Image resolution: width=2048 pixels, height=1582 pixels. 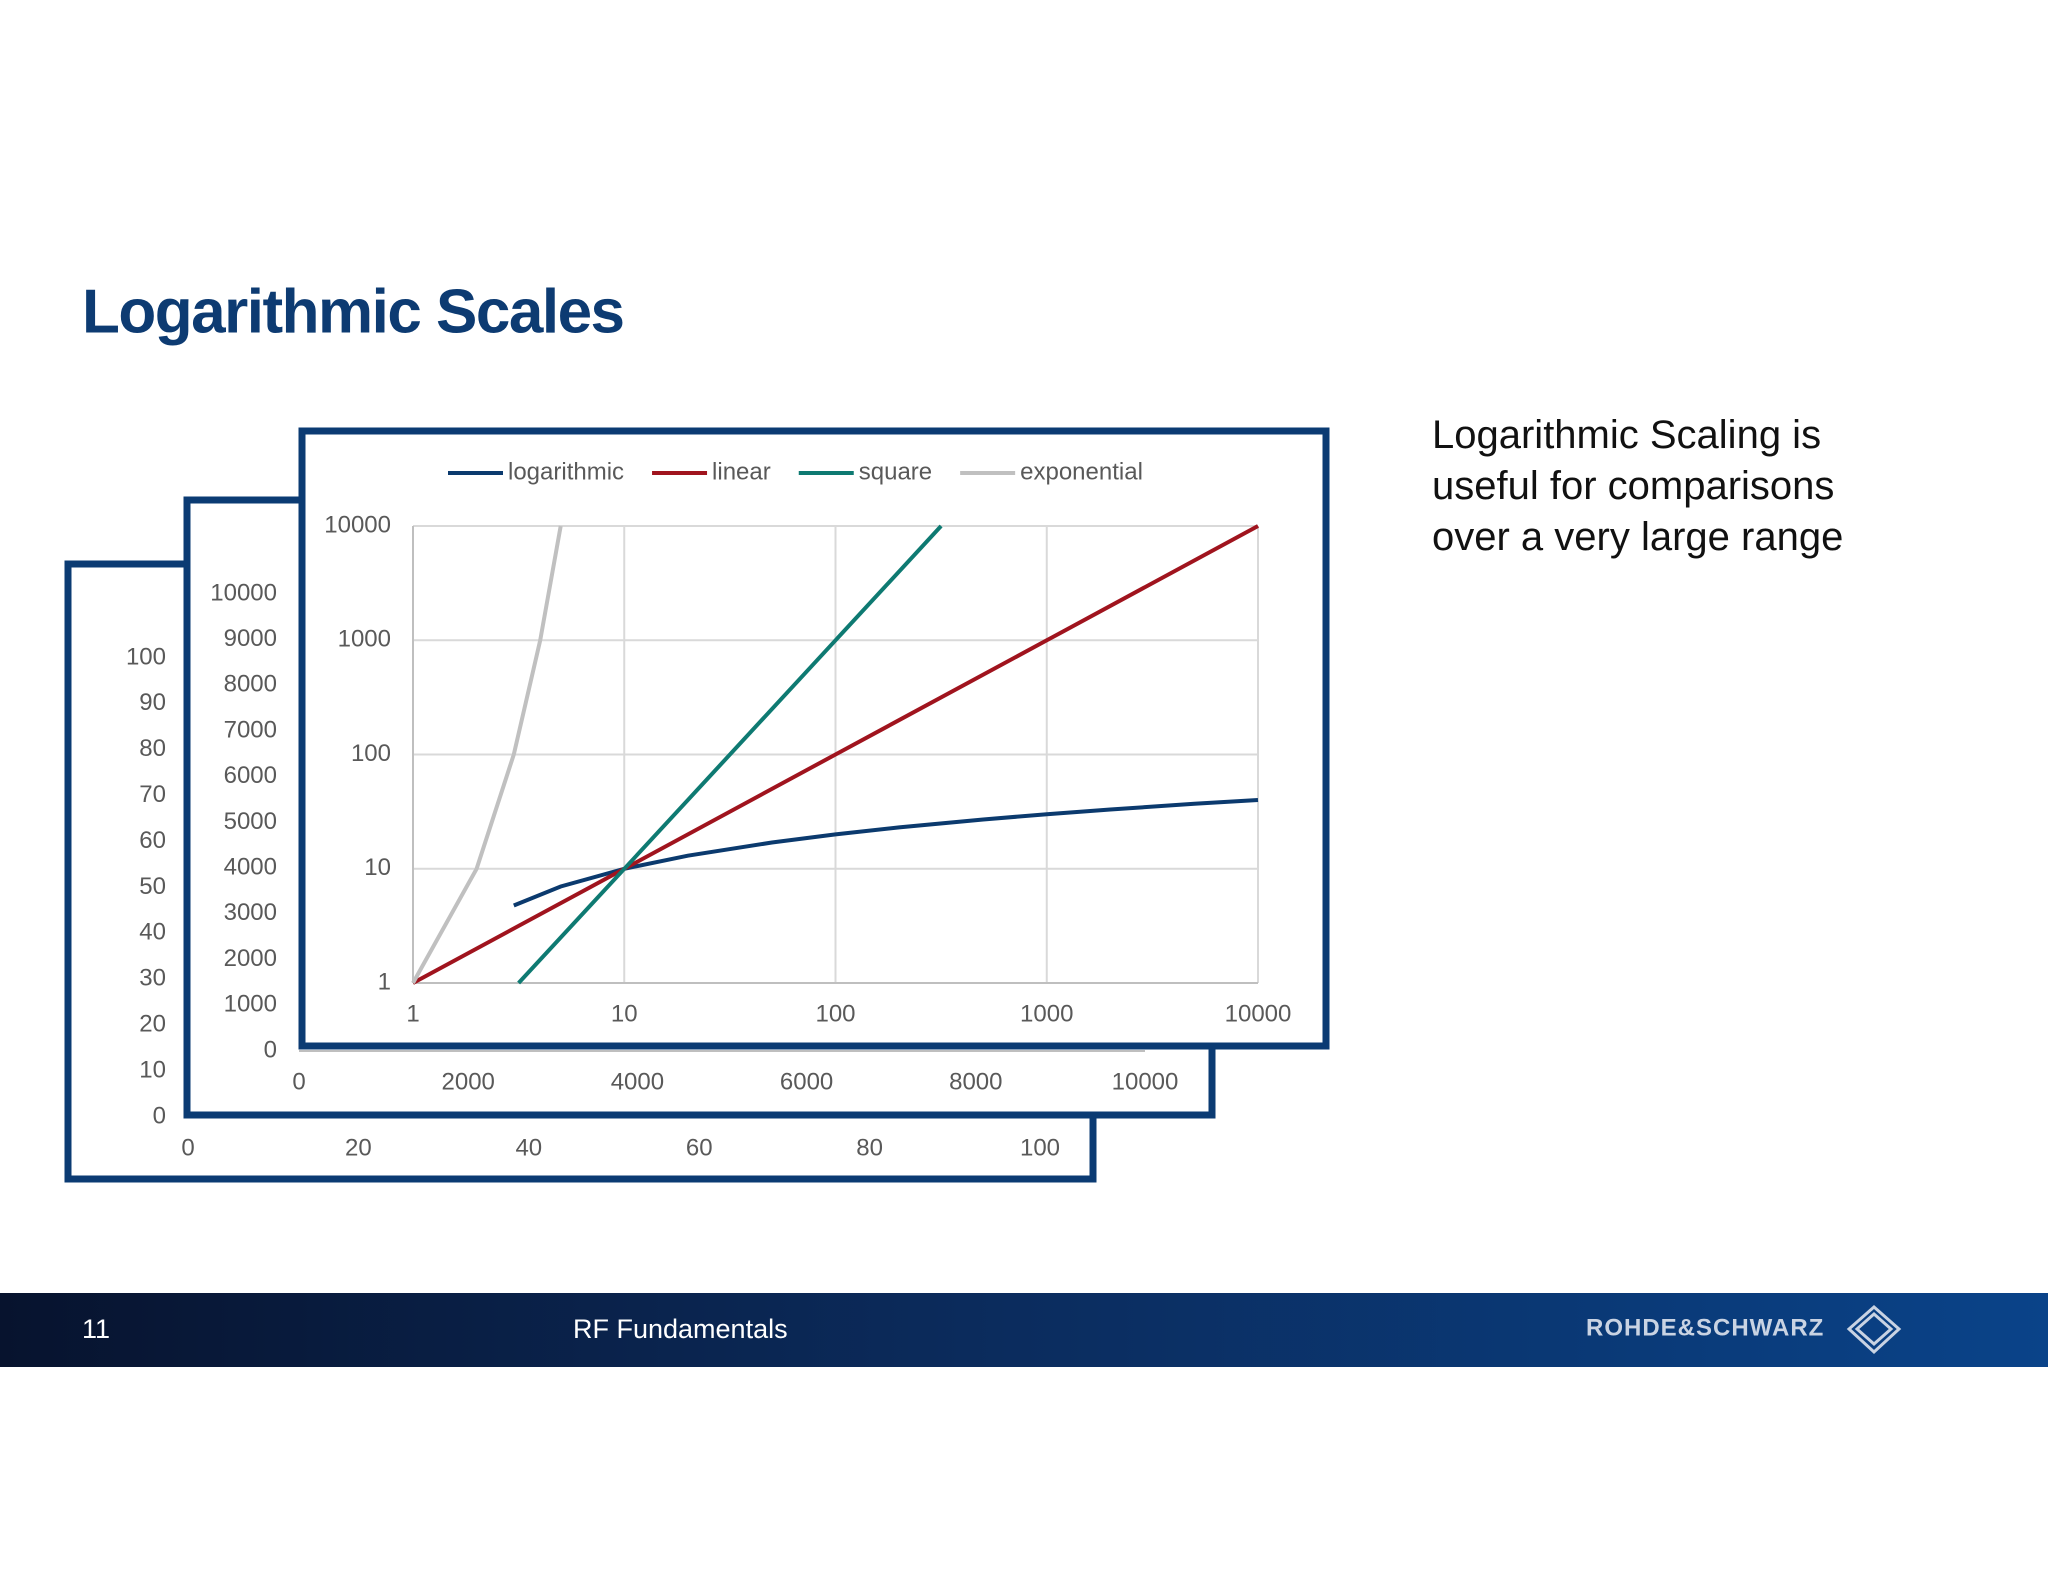 I want to click on x-tick-label: 20, so click(x=358, y=1147).